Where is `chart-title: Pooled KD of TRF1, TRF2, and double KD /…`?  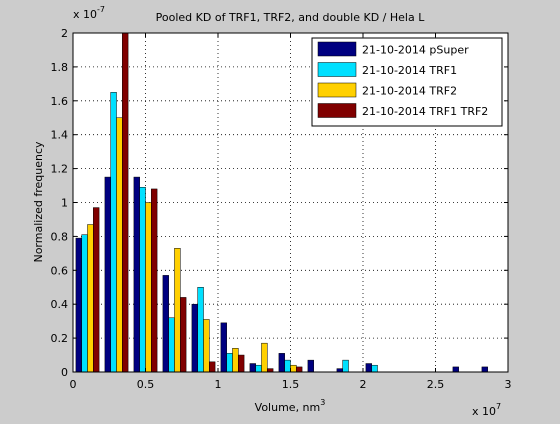 chart-title: Pooled KD of TRF1, TRF2, and double KD /… is located at coordinates (291, 17).